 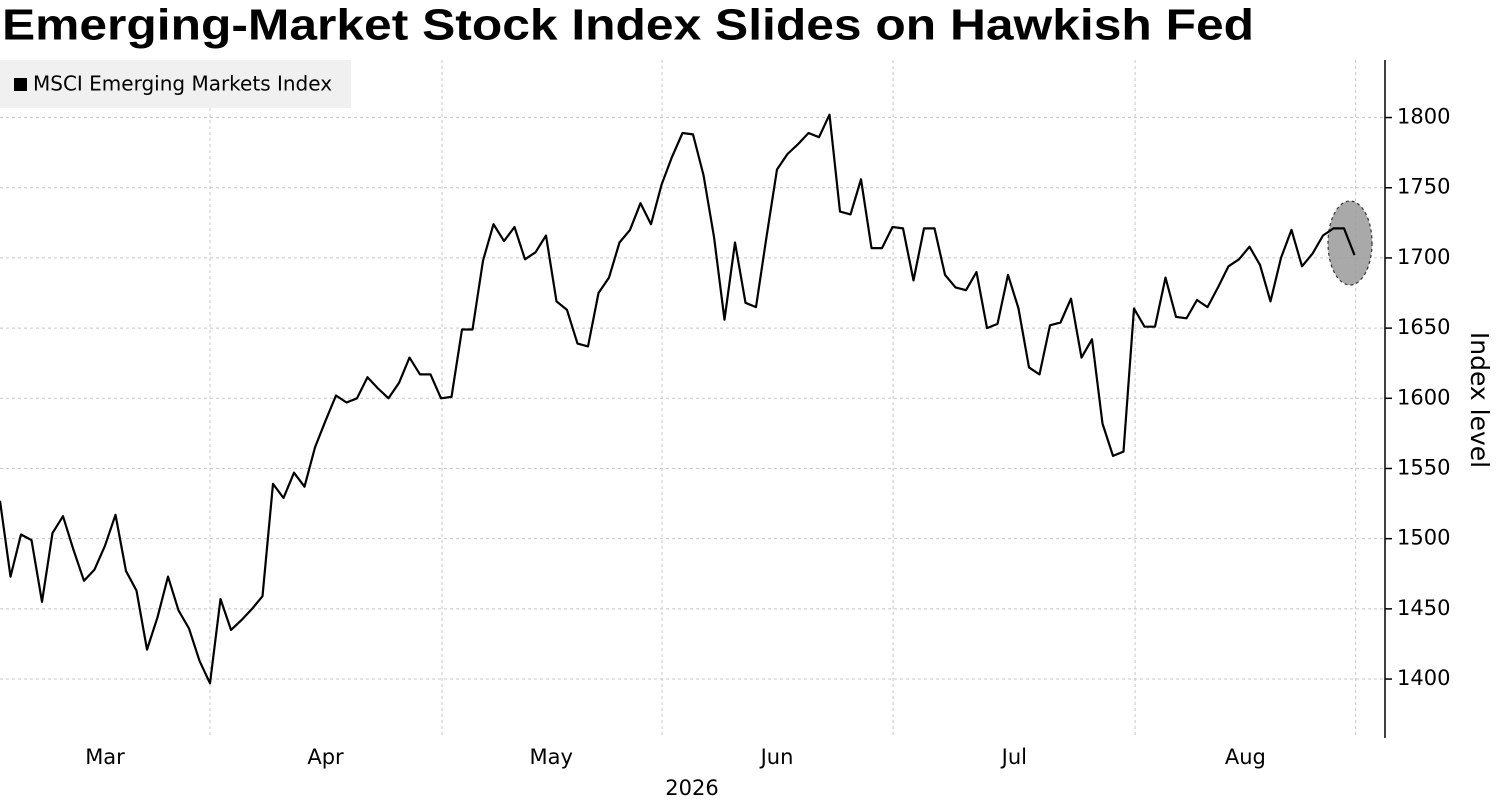 What do you see at coordinates (1423, 187) in the screenshot?
I see `y-tick-label: 1750` at bounding box center [1423, 187].